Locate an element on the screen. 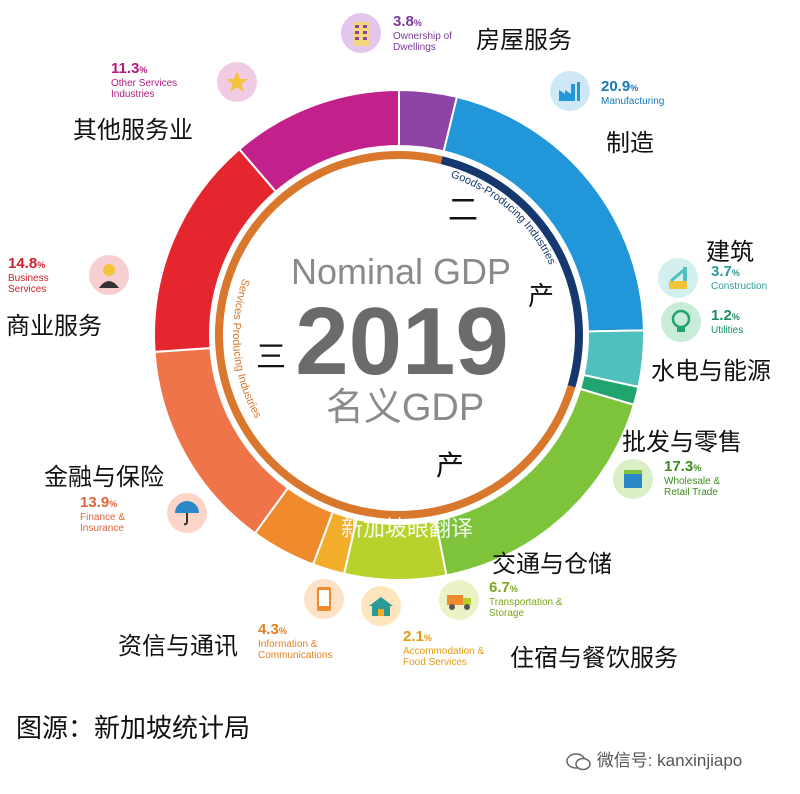  pct-value: 11.3 is located at coordinates (125, 68).